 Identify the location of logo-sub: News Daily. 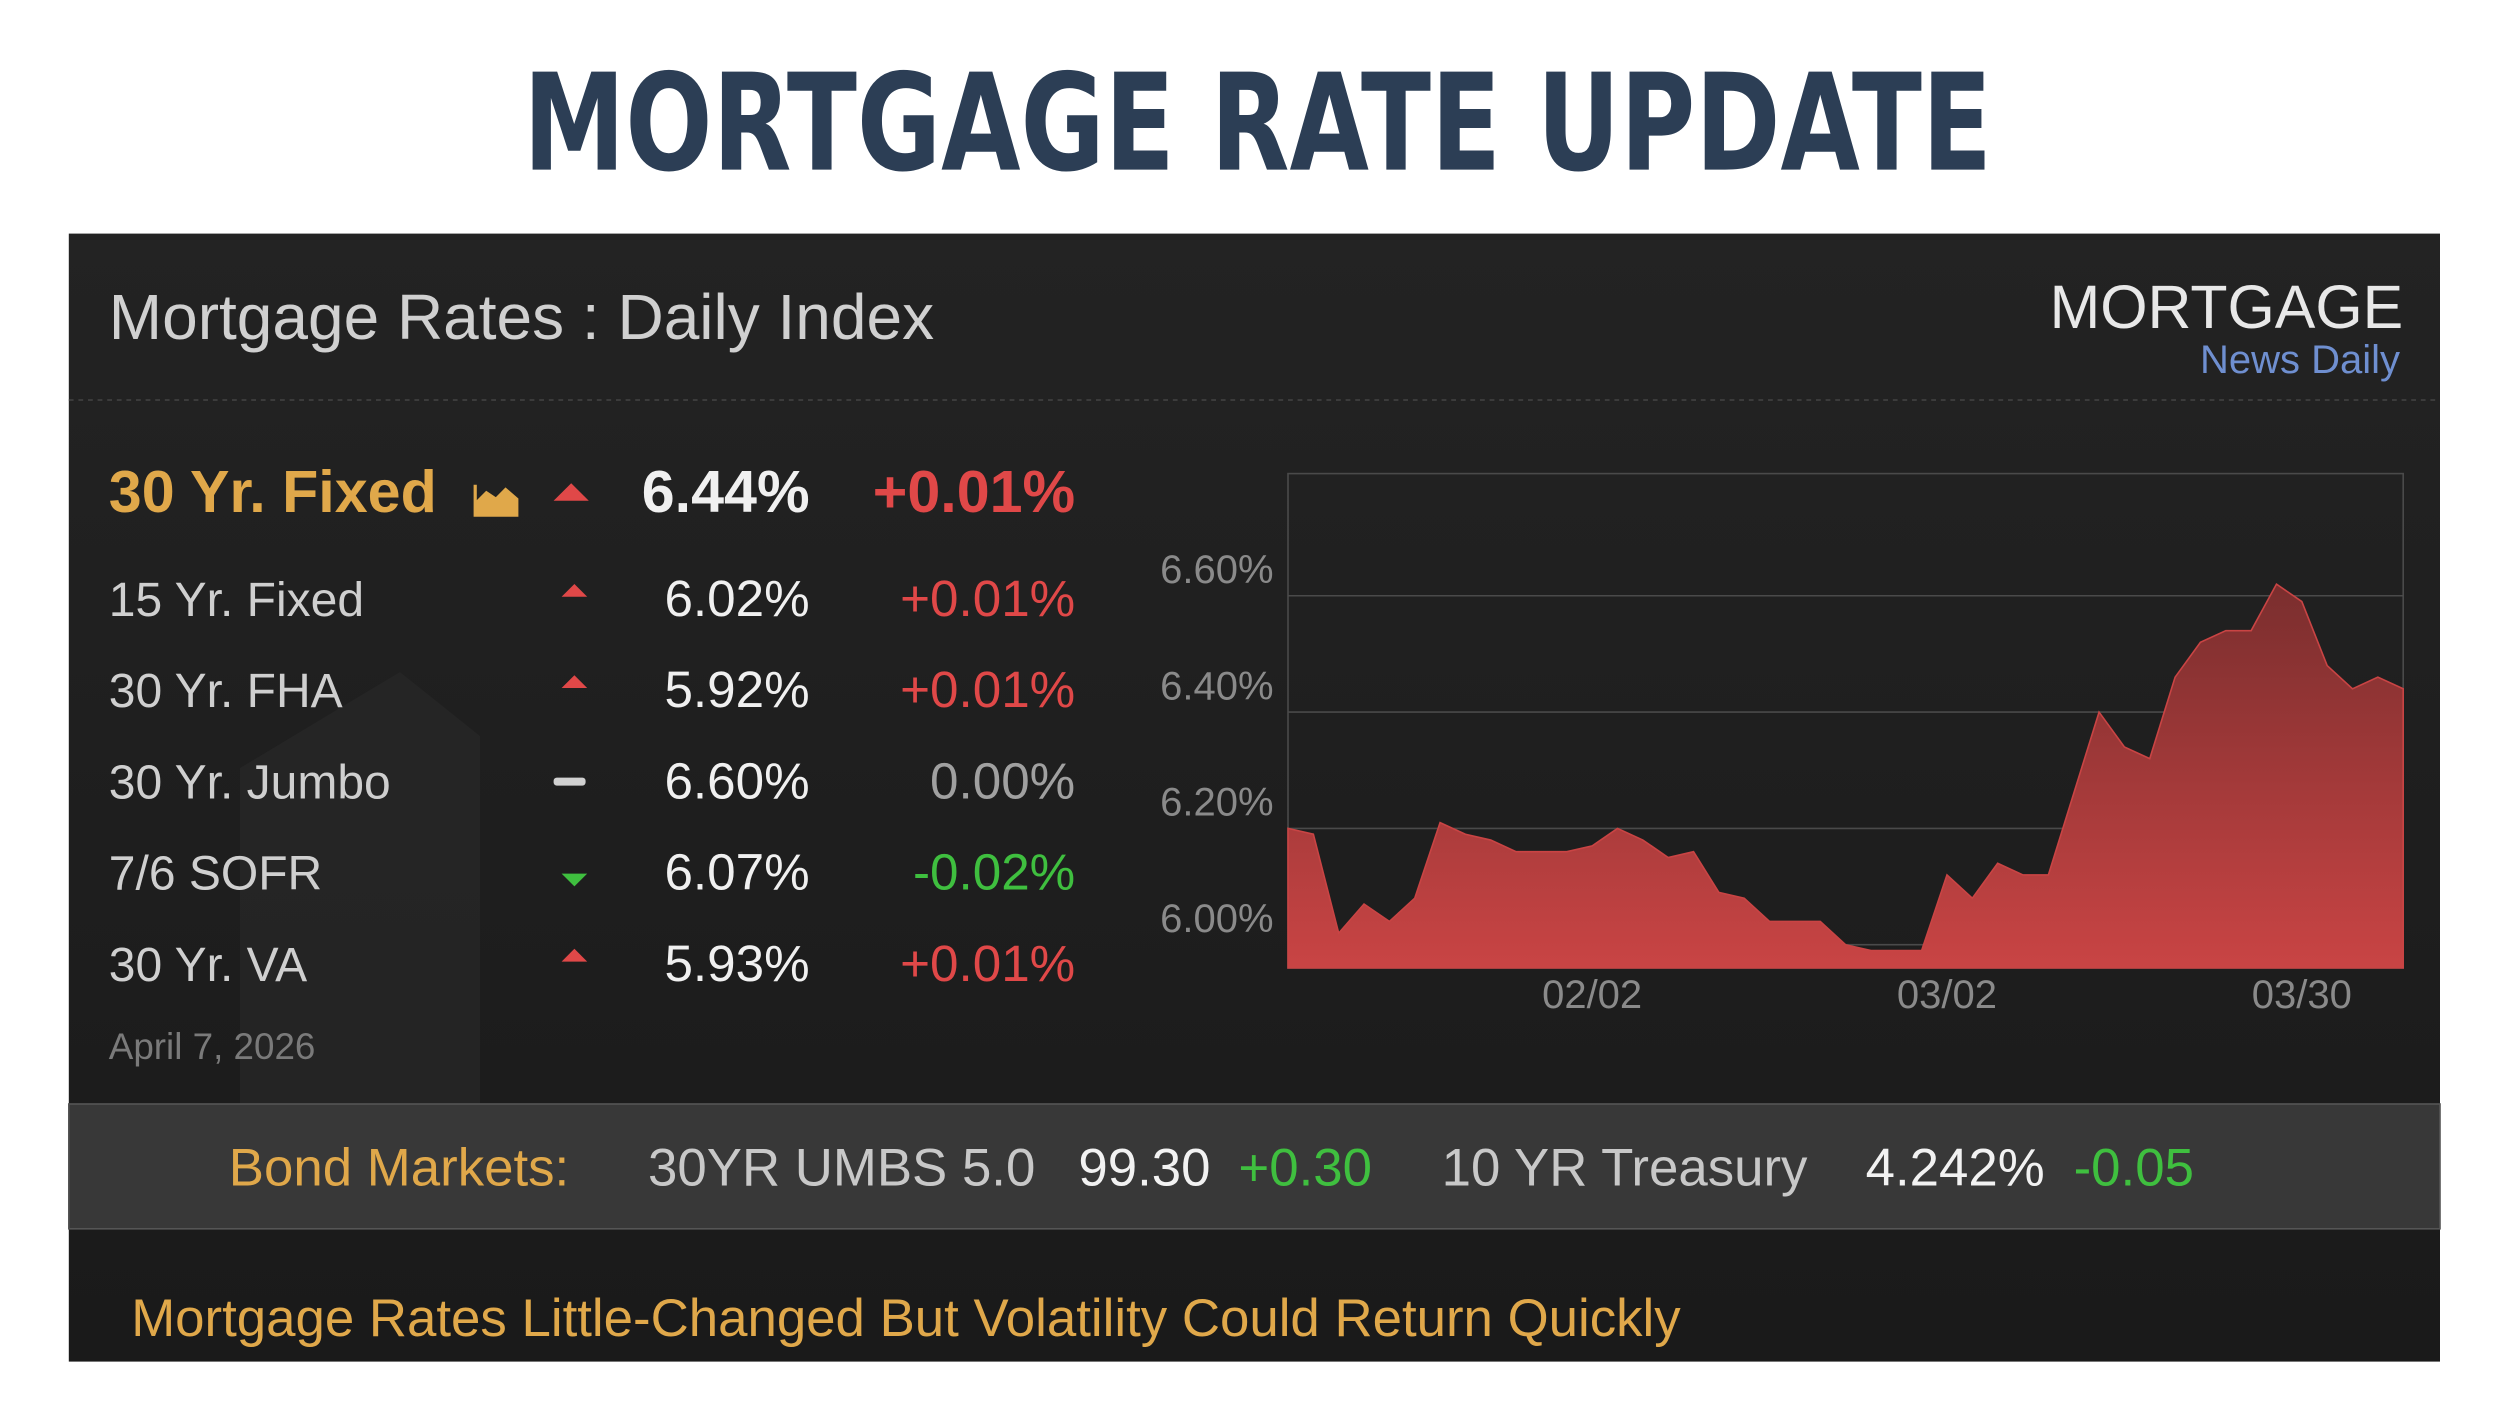
(2300, 360).